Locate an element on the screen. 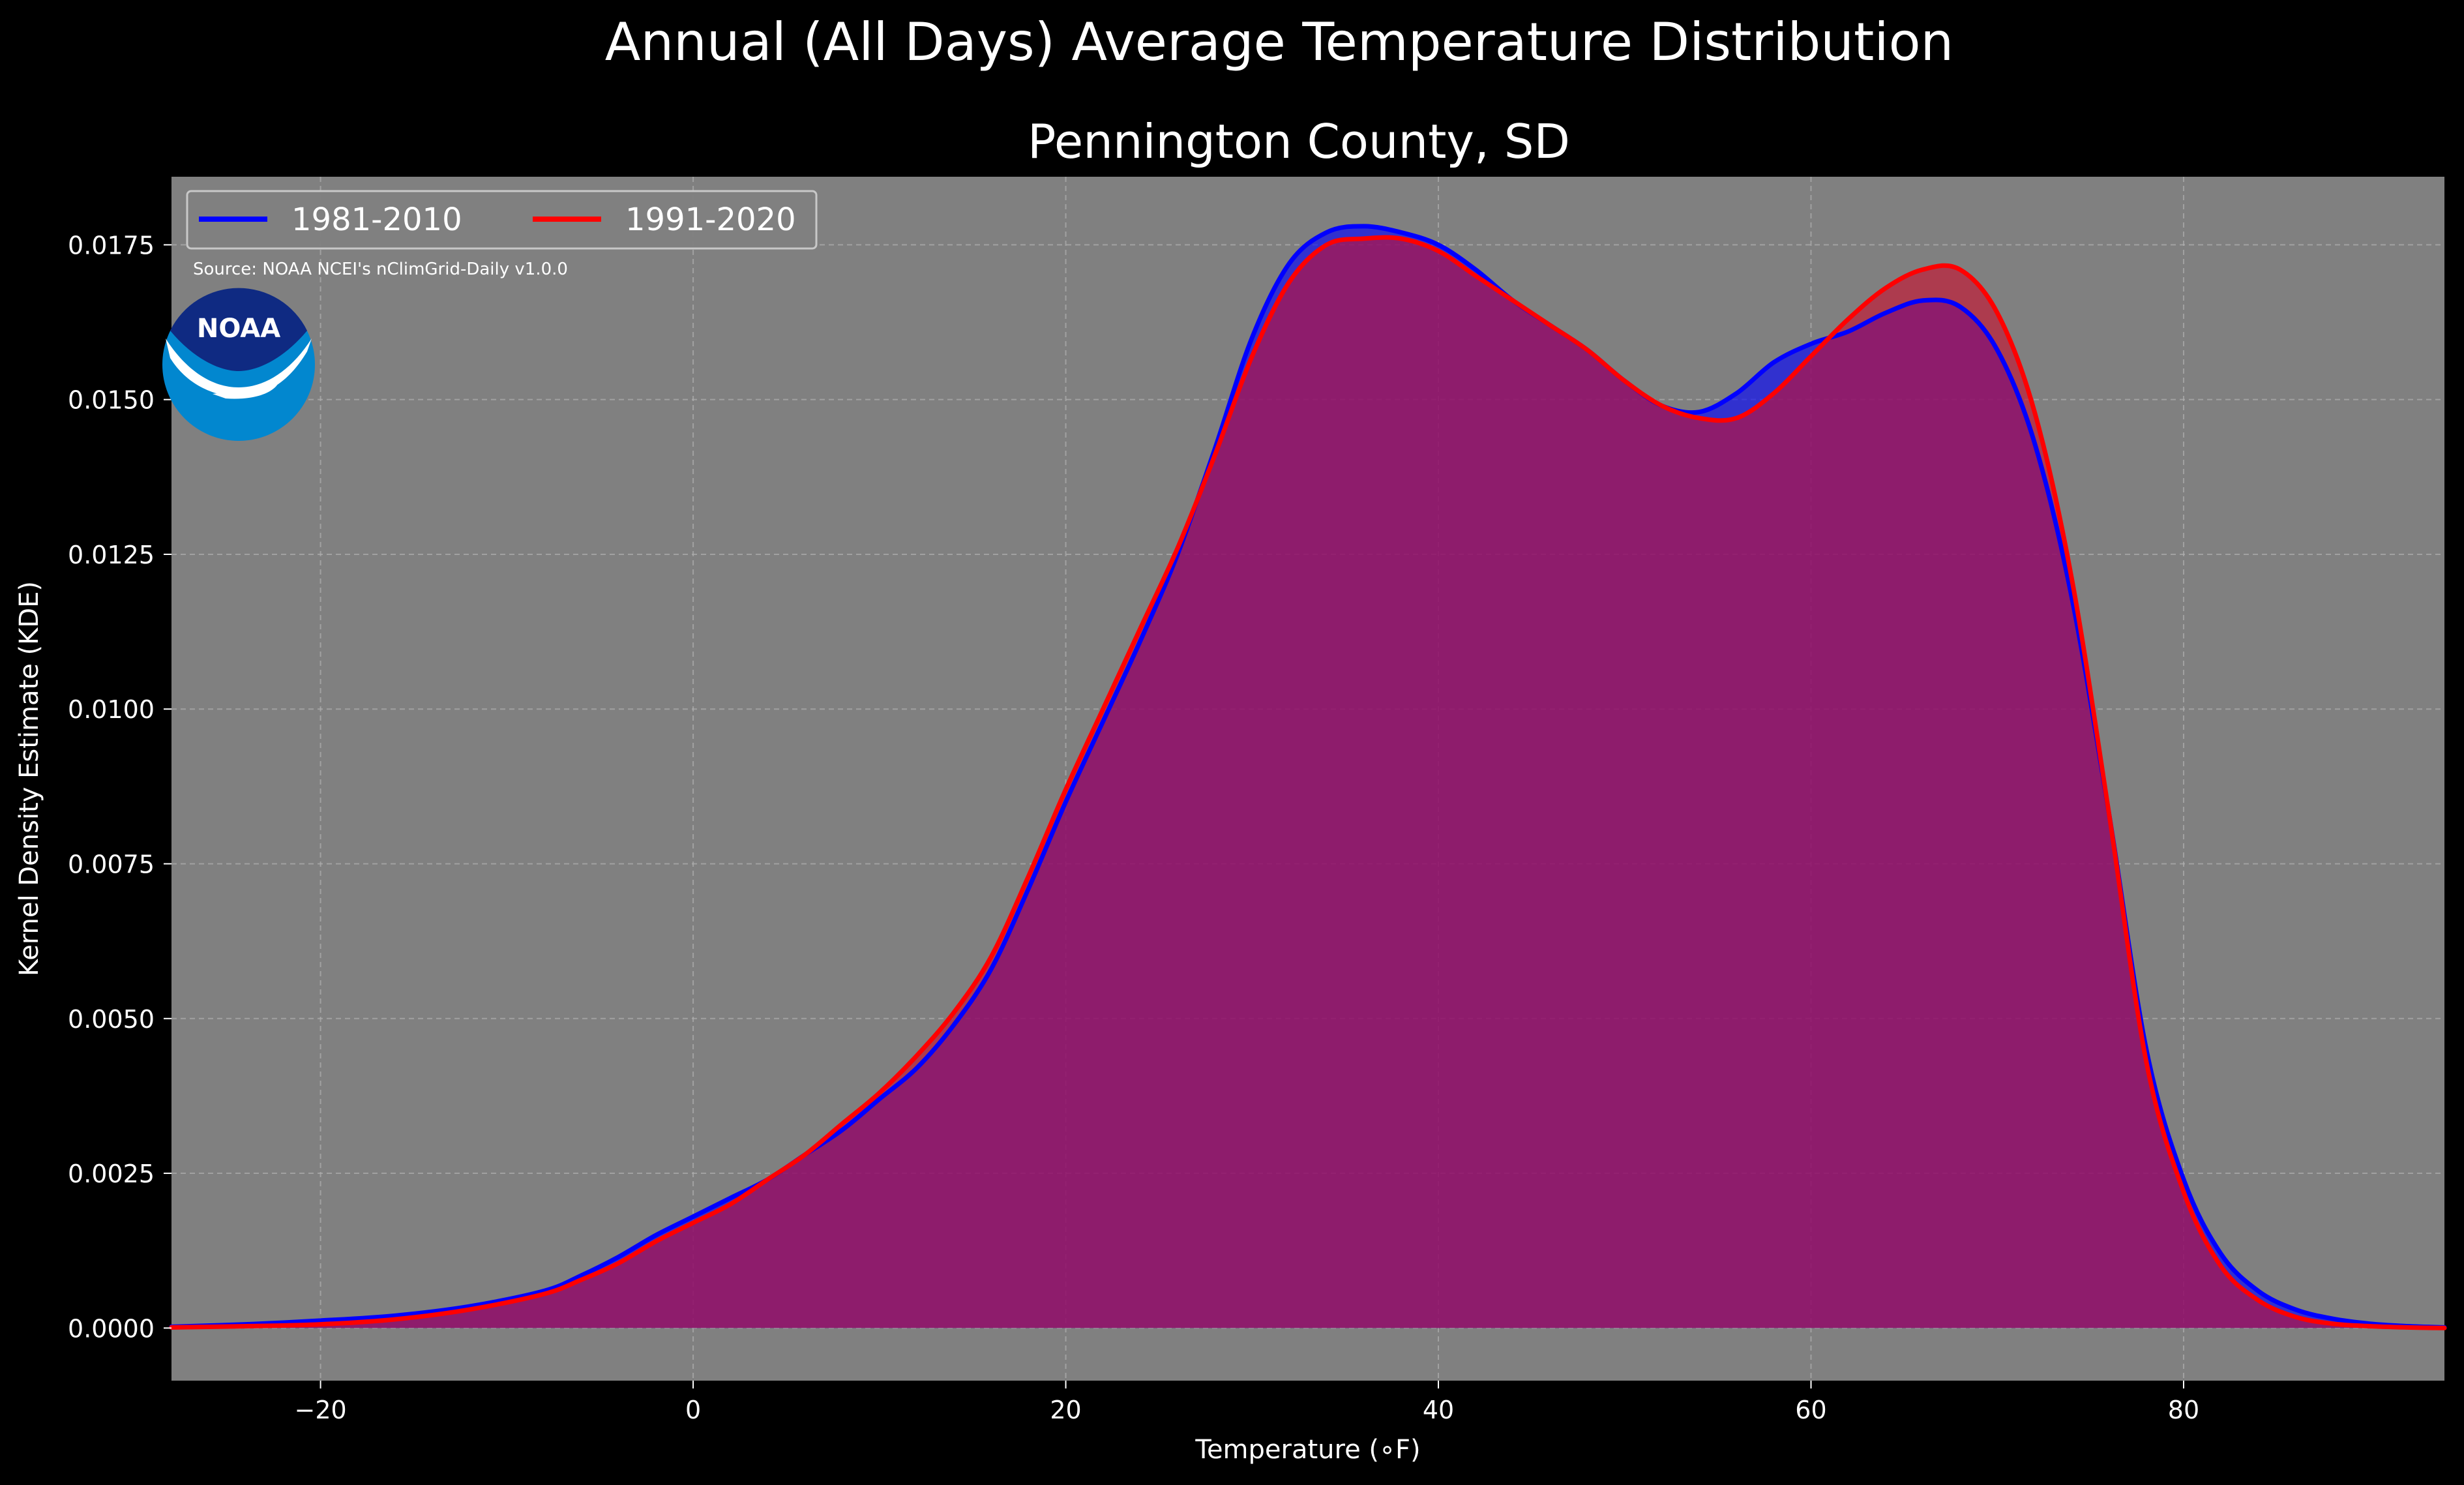 The height and width of the screenshot is (1485, 2464). x-axis-ticks: −20 0 20 40 60 80 is located at coordinates (1246, 1402).